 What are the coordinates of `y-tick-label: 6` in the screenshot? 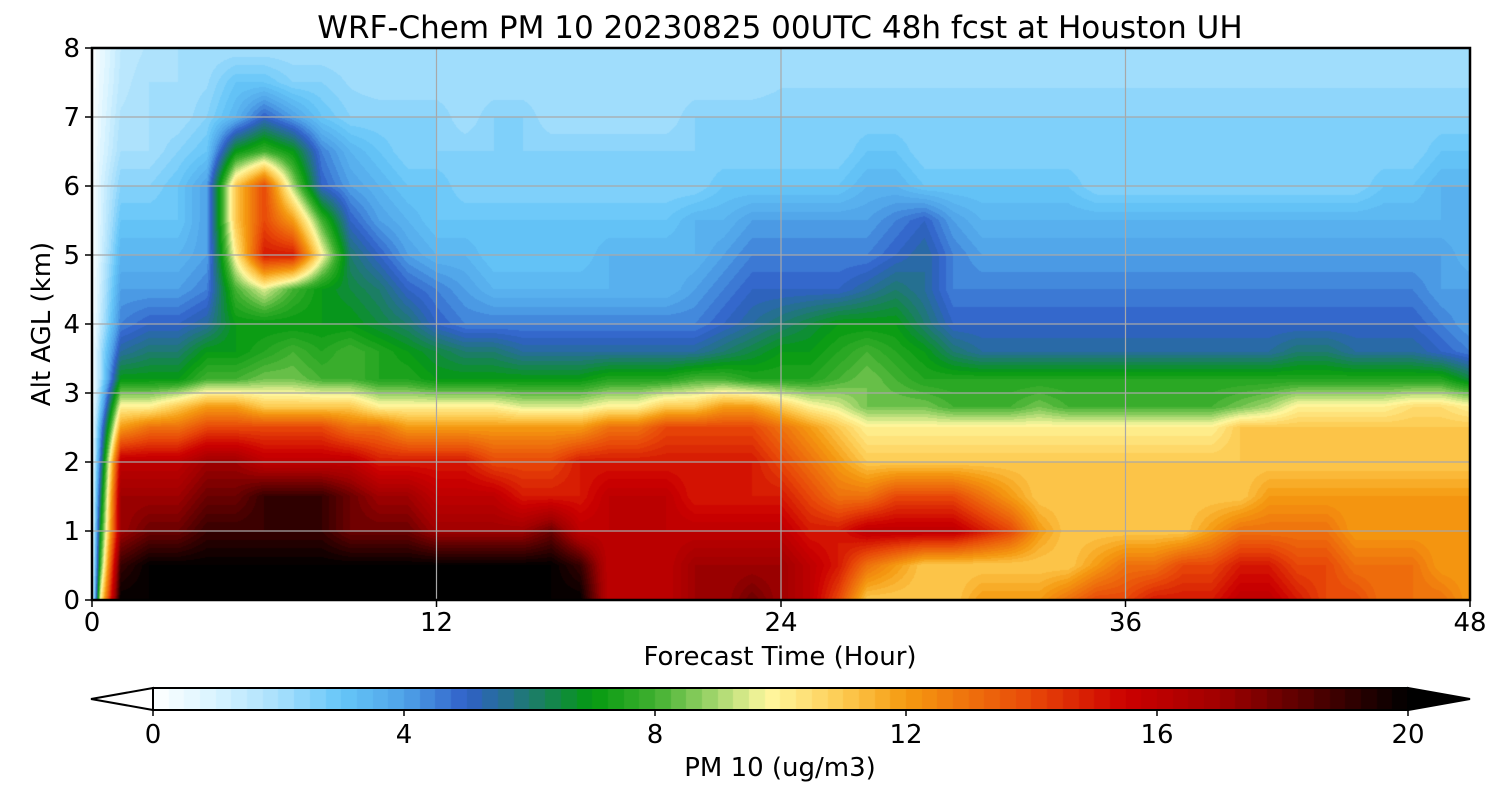 It's located at (71, 187).